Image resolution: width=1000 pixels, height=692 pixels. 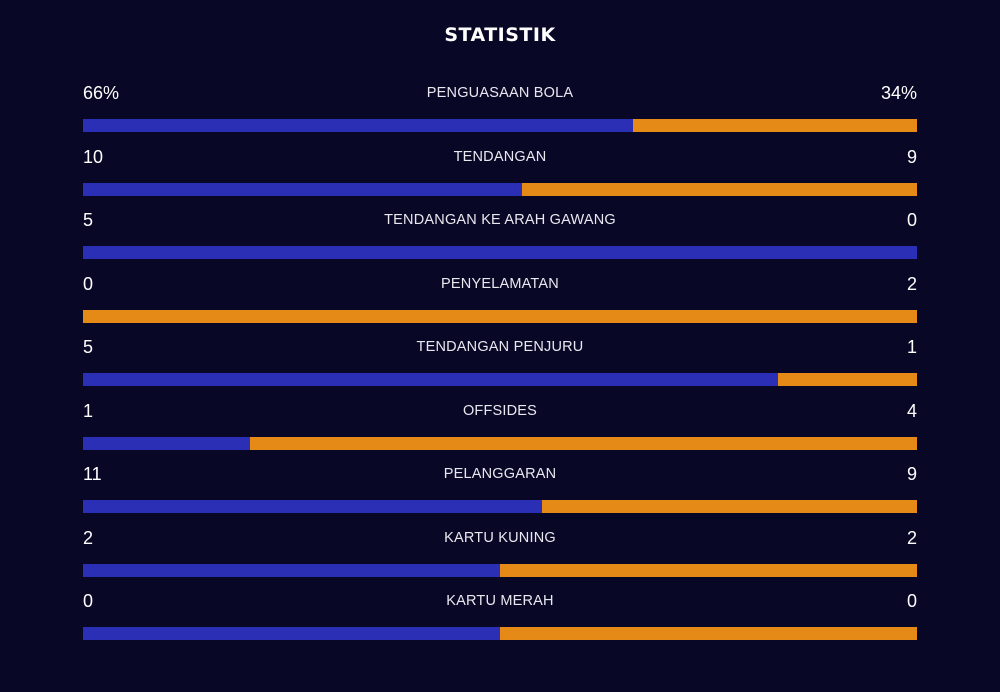 I want to click on stat-row-red-cards: 0 KARTU MERAH 0, so click(x=500, y=620).